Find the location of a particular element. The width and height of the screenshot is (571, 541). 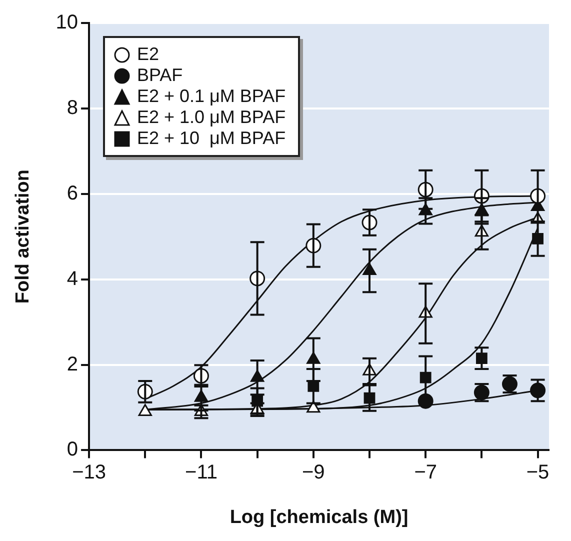

legend-label: BPAF is located at coordinates (160, 75).